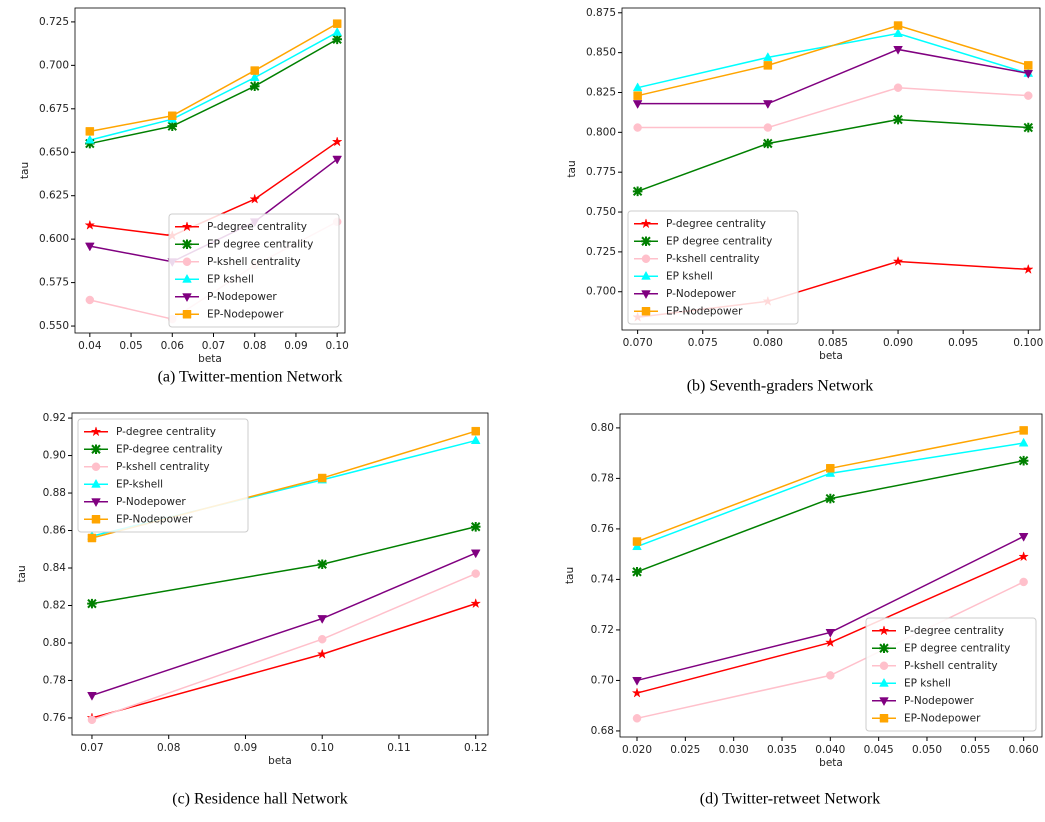 The image size is (1045, 822). I want to click on x-tick-label: 0.085, so click(833, 343).